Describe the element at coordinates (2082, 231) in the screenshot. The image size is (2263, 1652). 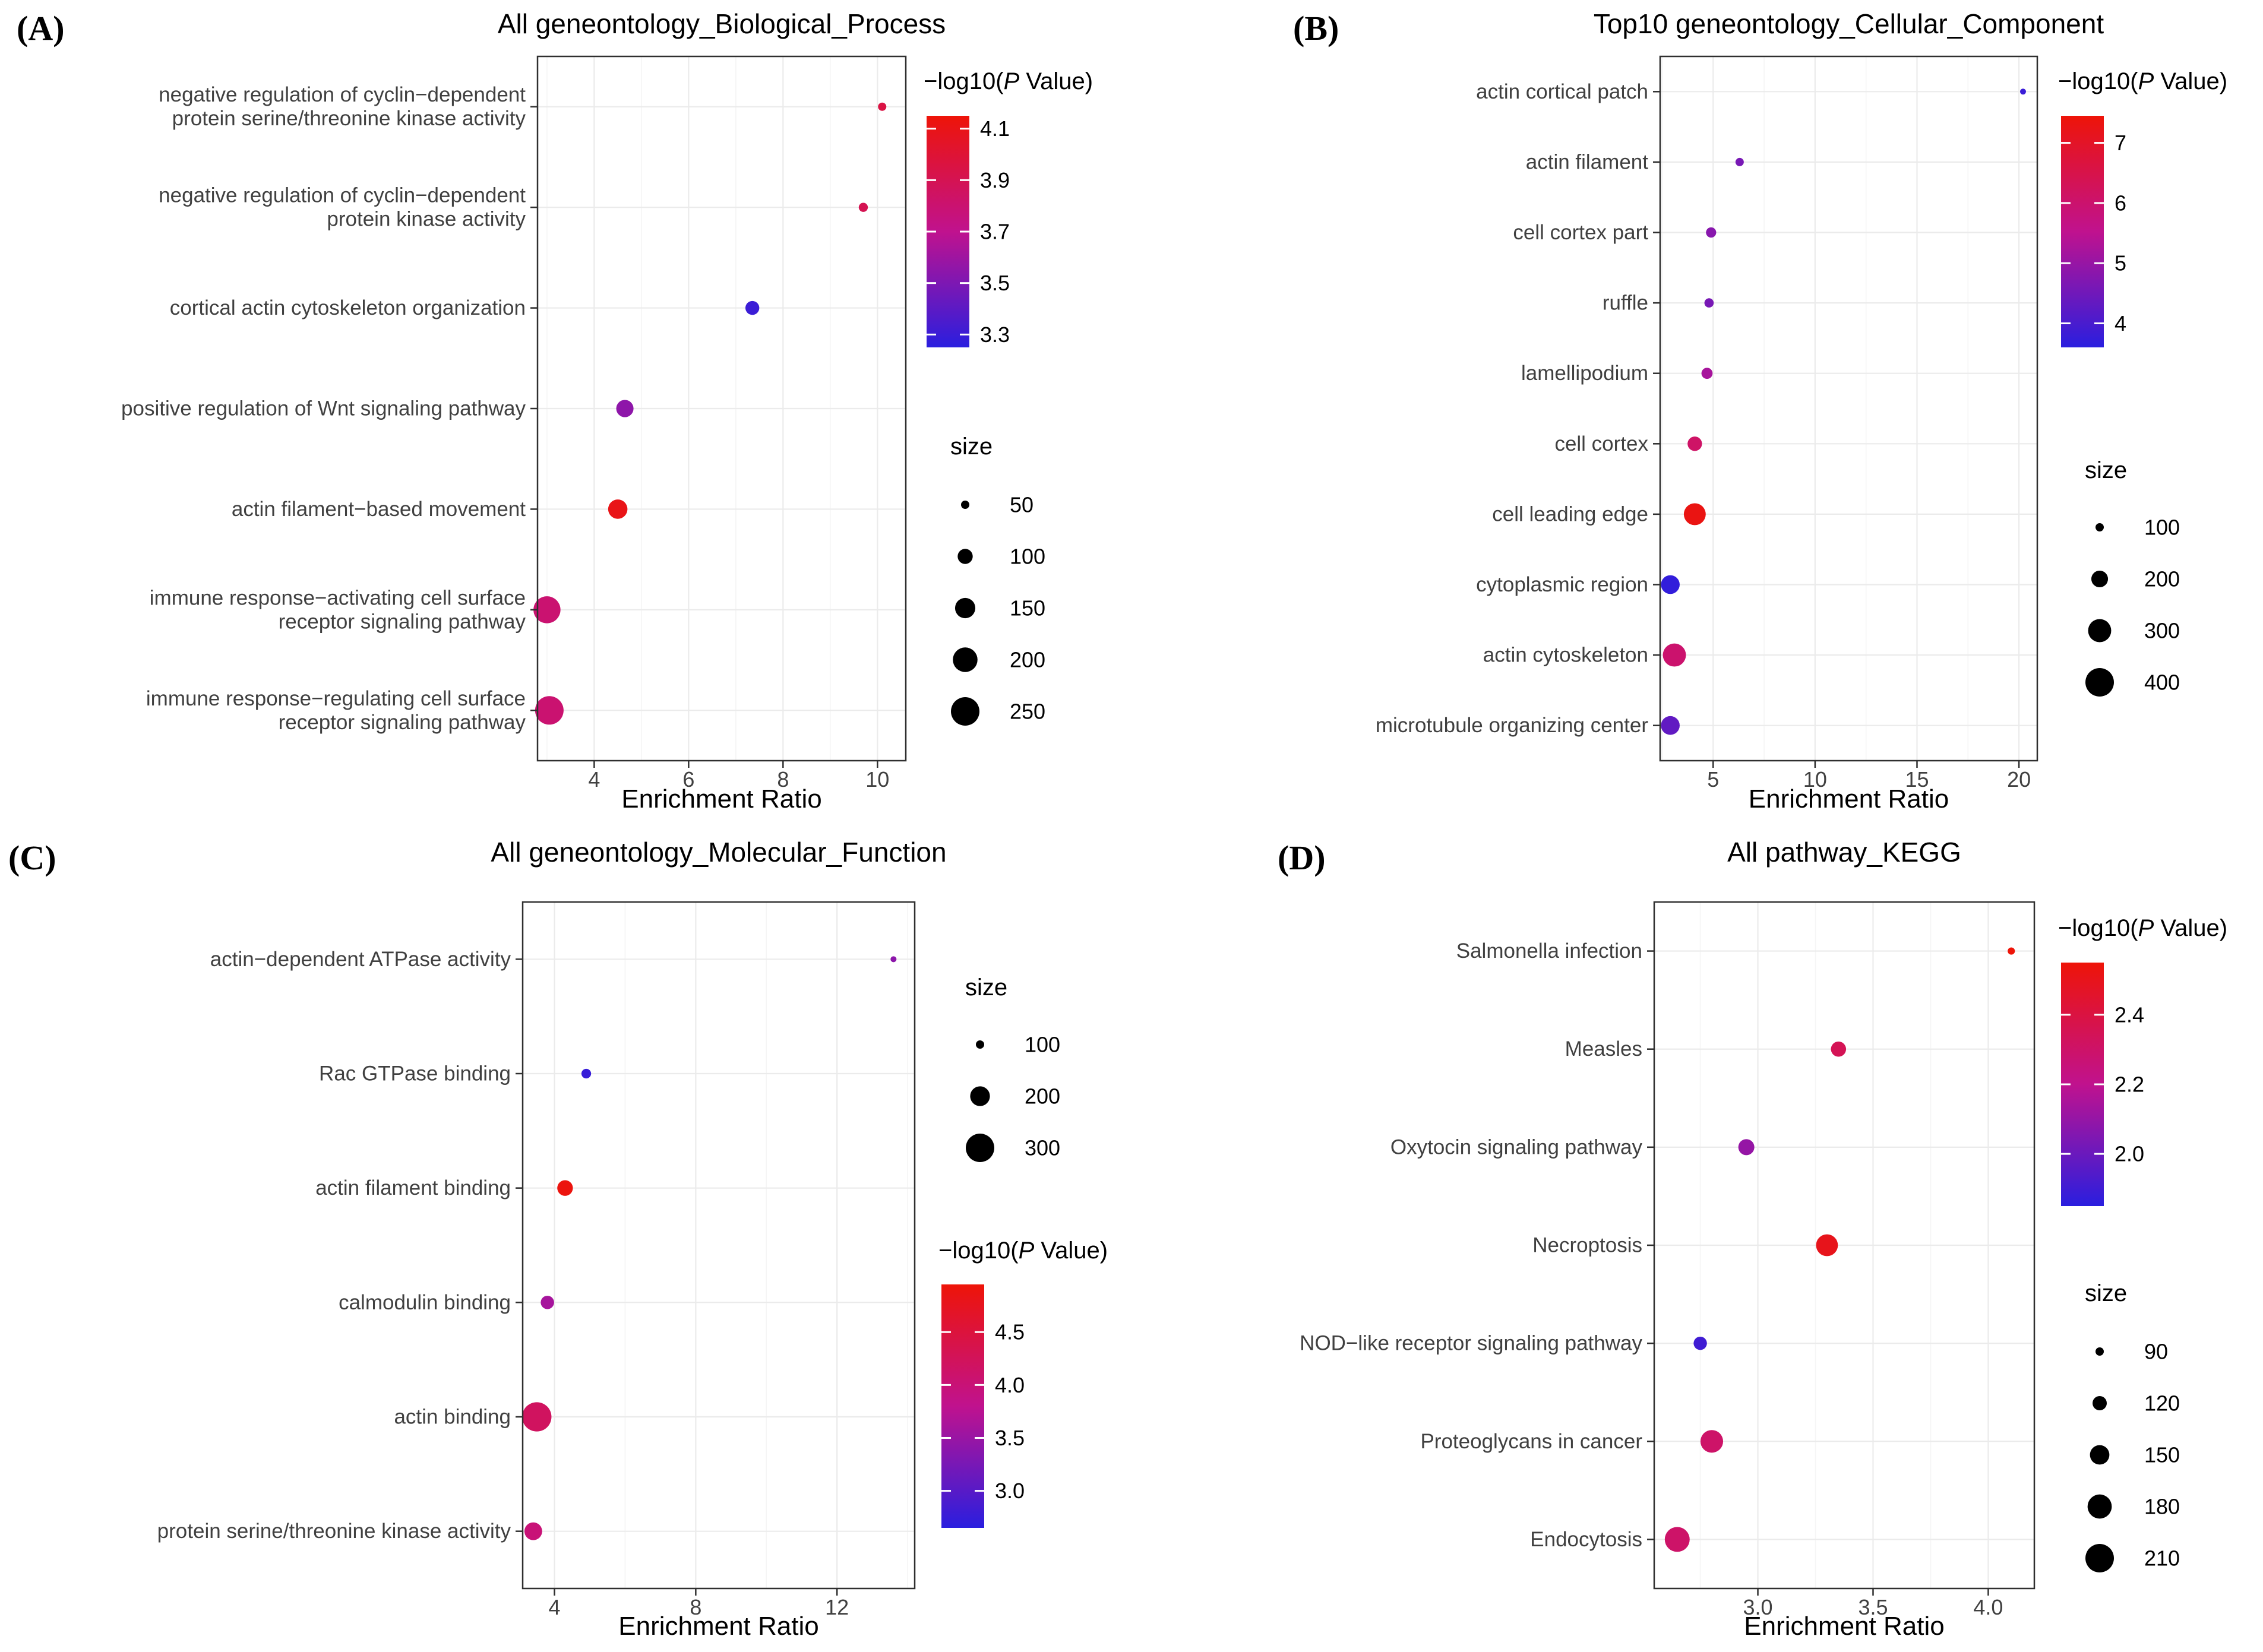
I see `color-legend-bar` at that location.